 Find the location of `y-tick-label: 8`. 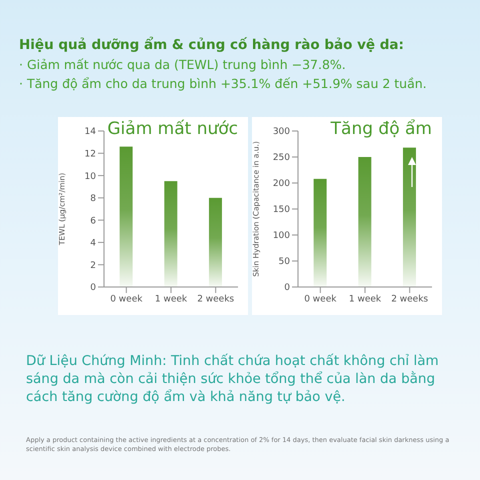

y-tick-label: 8 is located at coordinates (93, 199).